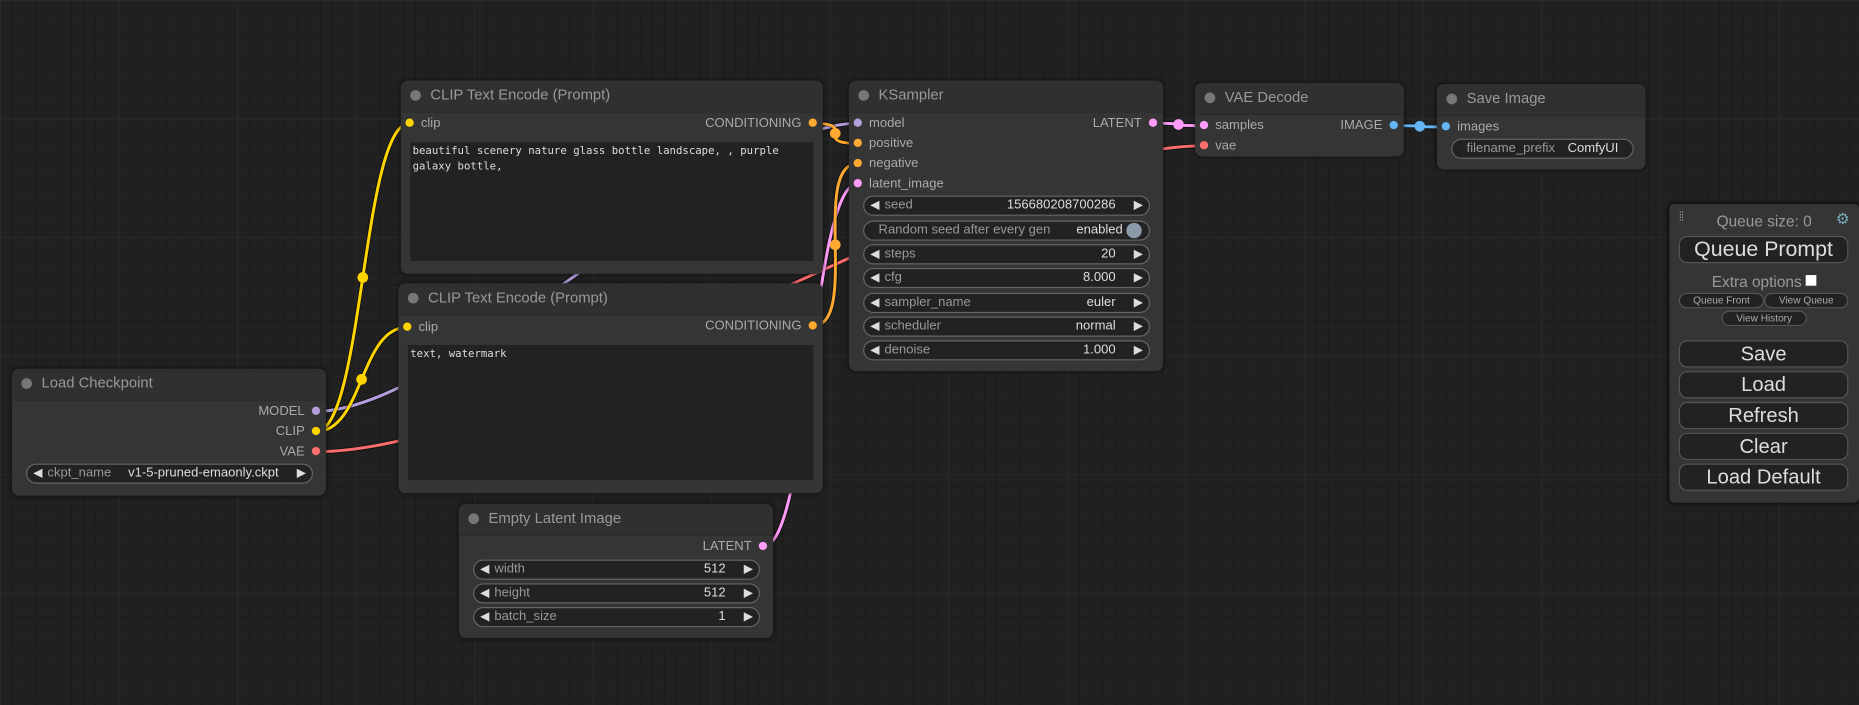  Describe the element at coordinates (1681, 218) in the screenshot. I see `drag-handle-icon: ⁞⁞` at that location.